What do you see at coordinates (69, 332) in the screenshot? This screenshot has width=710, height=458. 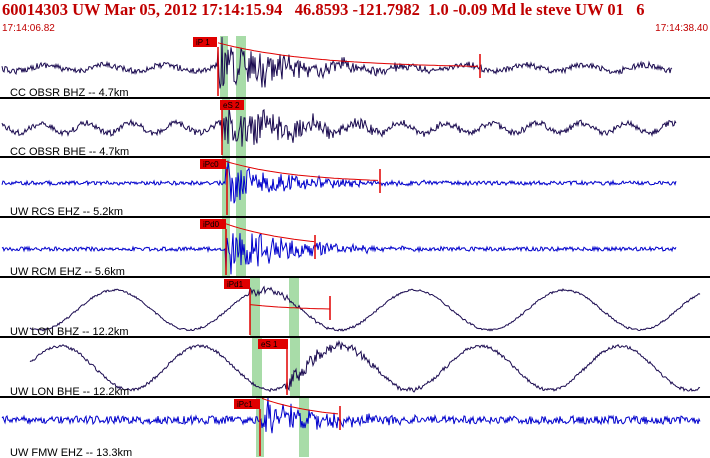 I see `station-label: UW LON BHZ -- 12.2km` at bounding box center [69, 332].